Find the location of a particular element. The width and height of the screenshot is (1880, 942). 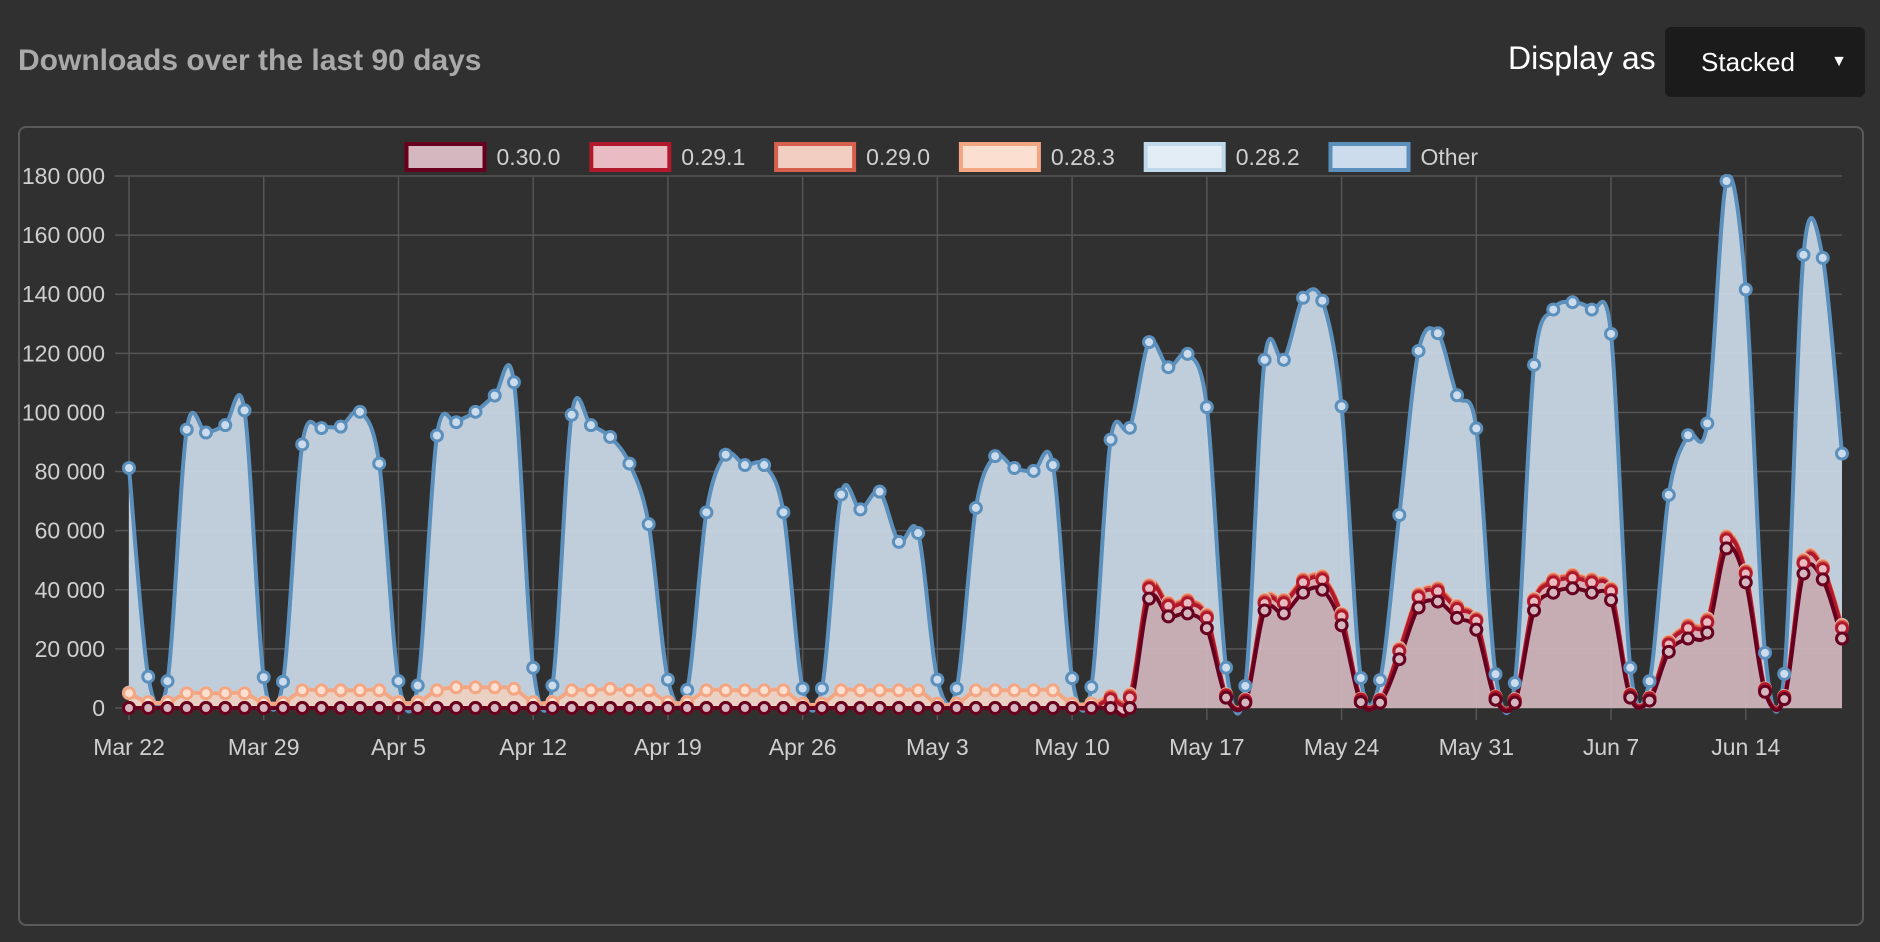

y-tick-label: 60 000 is located at coordinates (70, 531).